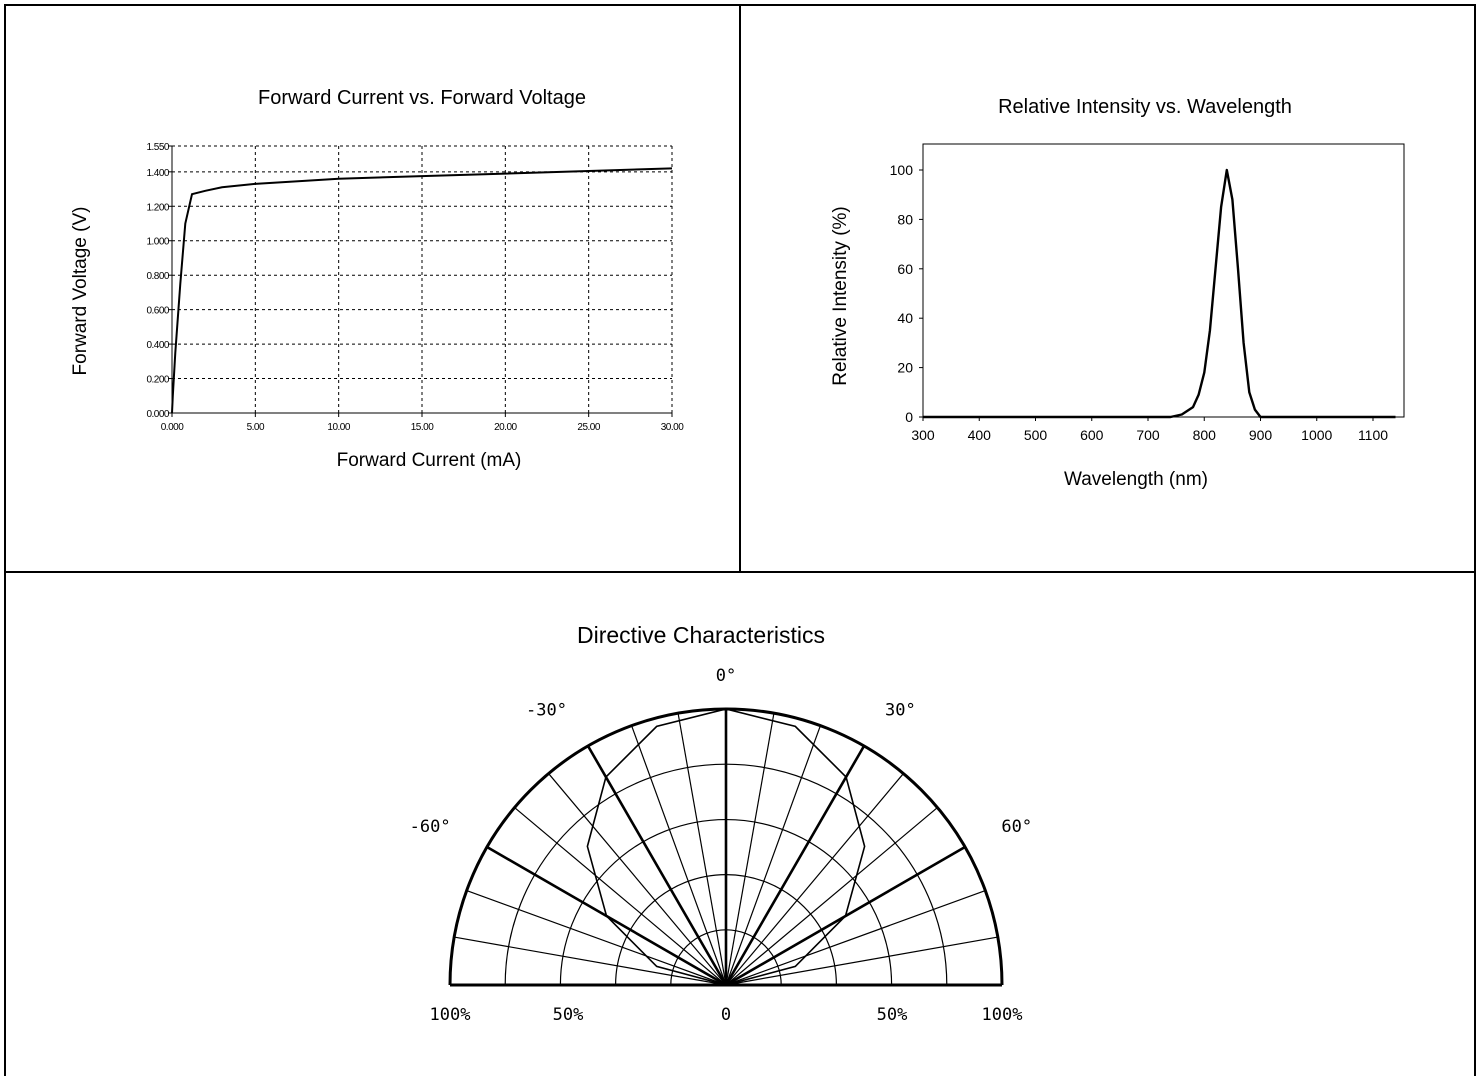 This screenshot has height=1078, width=1481. Describe the element at coordinates (157, 147) in the screenshot. I see `y-tick-label: 1.550` at that location.